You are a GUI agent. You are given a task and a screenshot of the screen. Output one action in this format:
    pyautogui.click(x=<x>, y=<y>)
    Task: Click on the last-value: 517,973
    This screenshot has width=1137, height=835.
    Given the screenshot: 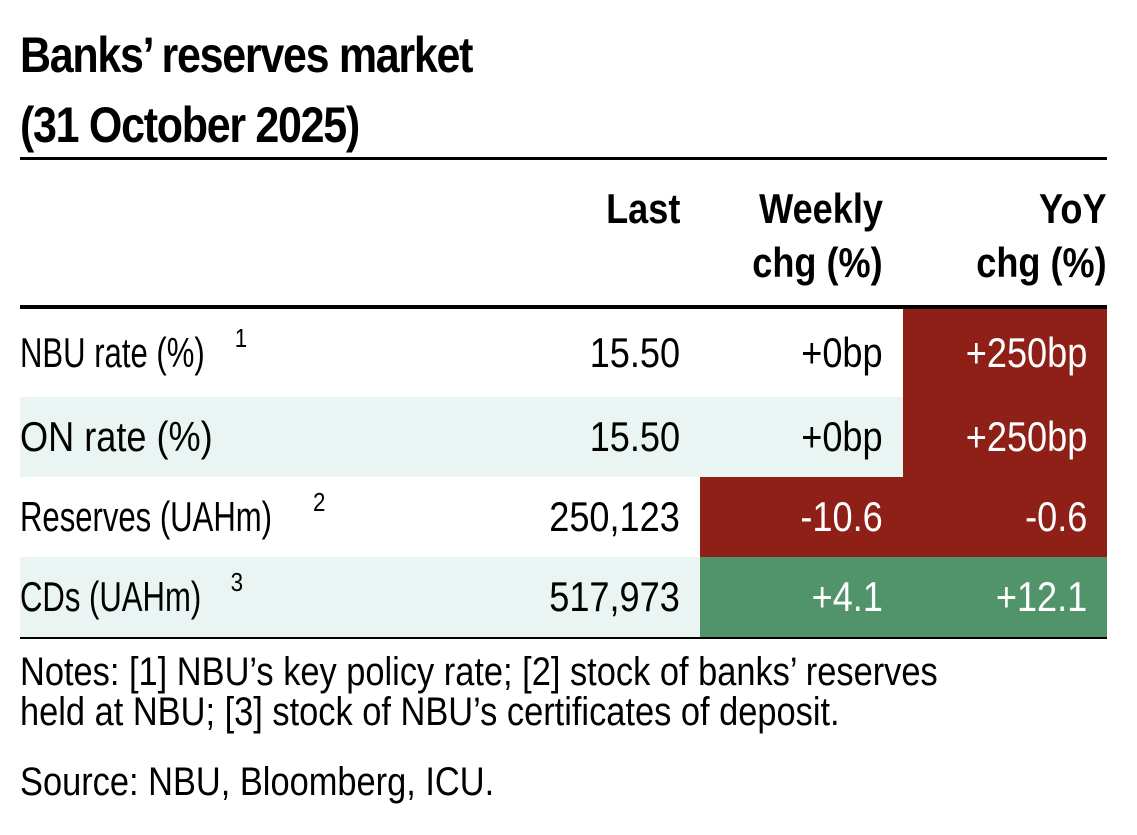 What is the action you would take?
    pyautogui.click(x=600, y=597)
    